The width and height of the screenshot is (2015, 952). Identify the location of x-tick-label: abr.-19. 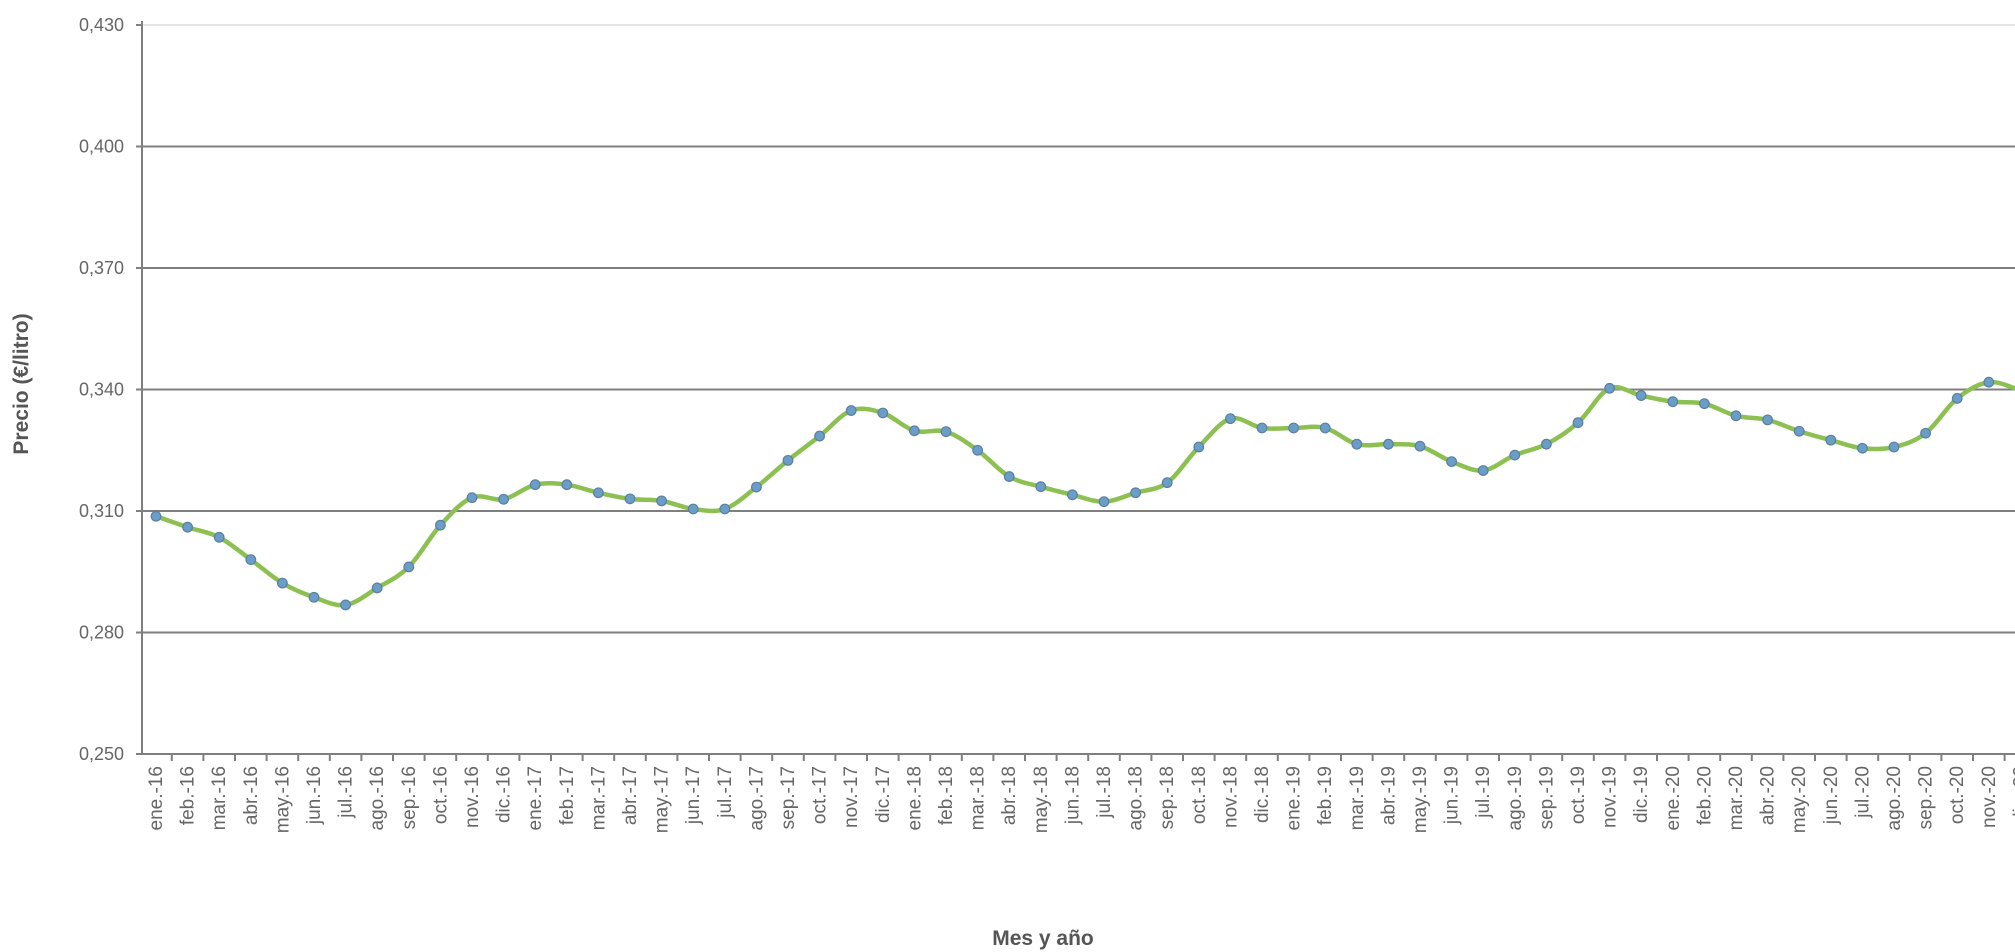
(1388, 795).